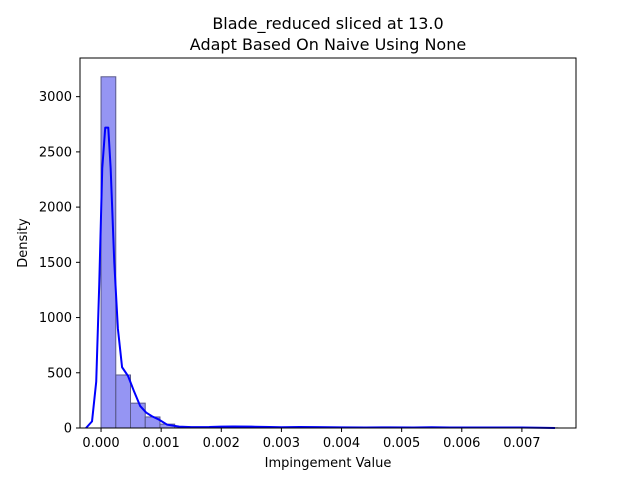 This screenshot has width=640, height=480. Describe the element at coordinates (461, 443) in the screenshot. I see `x-tick-label: 0.006` at that location.